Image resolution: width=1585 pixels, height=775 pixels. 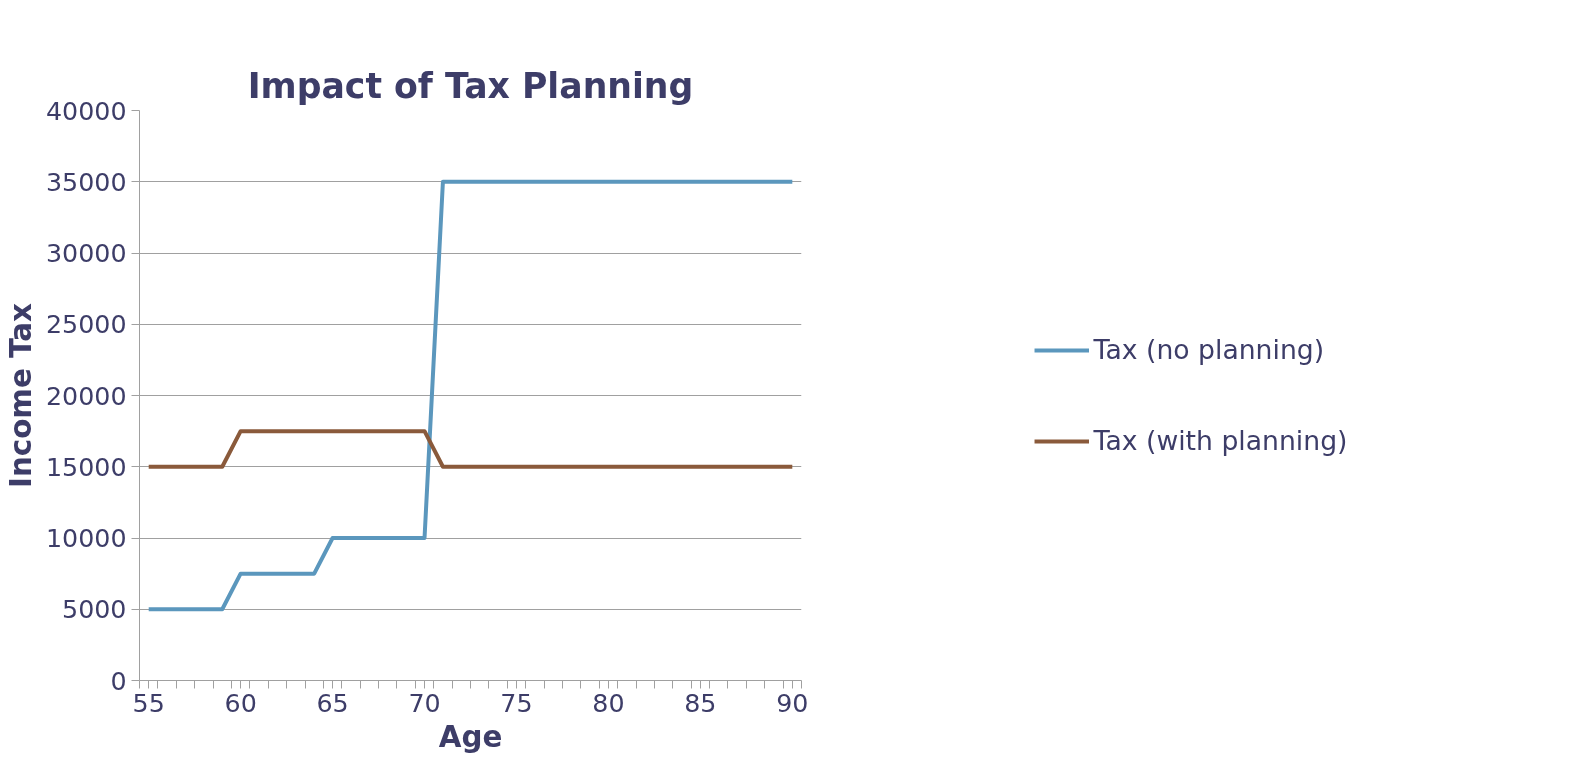 I want to click on x-tick-label: 80, so click(x=608, y=702).